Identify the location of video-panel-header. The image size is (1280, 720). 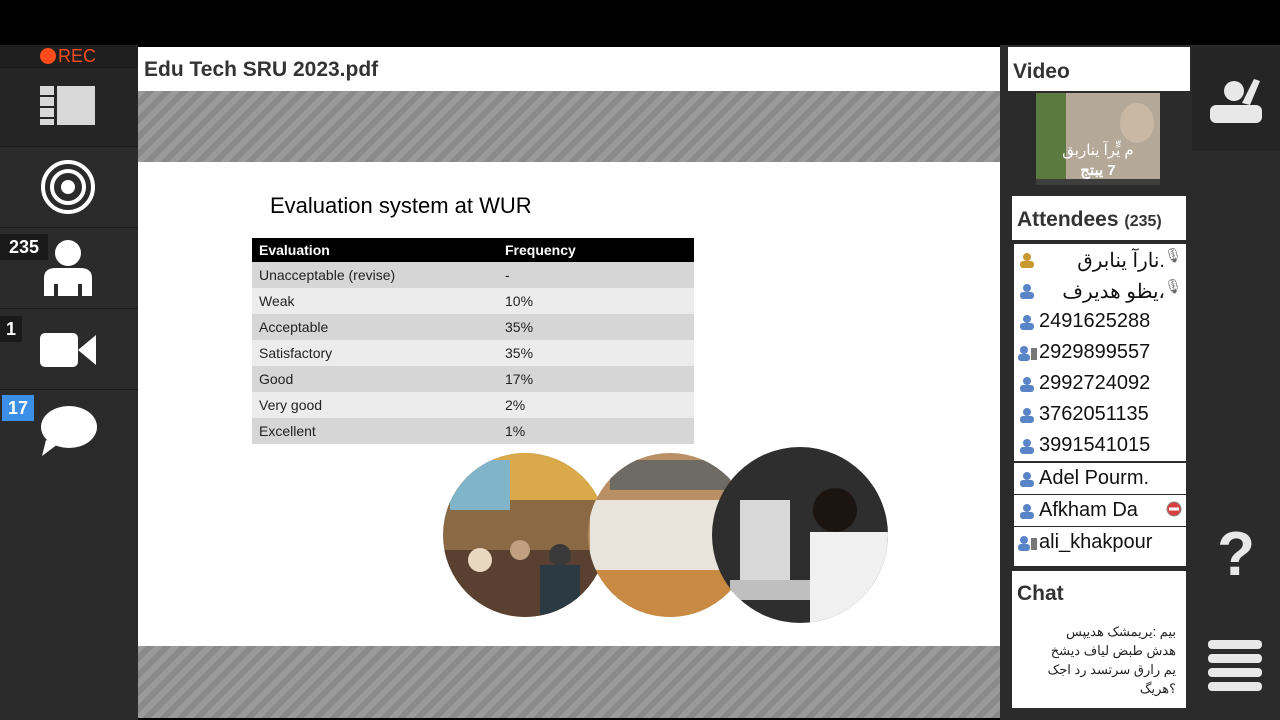
(1099, 69).